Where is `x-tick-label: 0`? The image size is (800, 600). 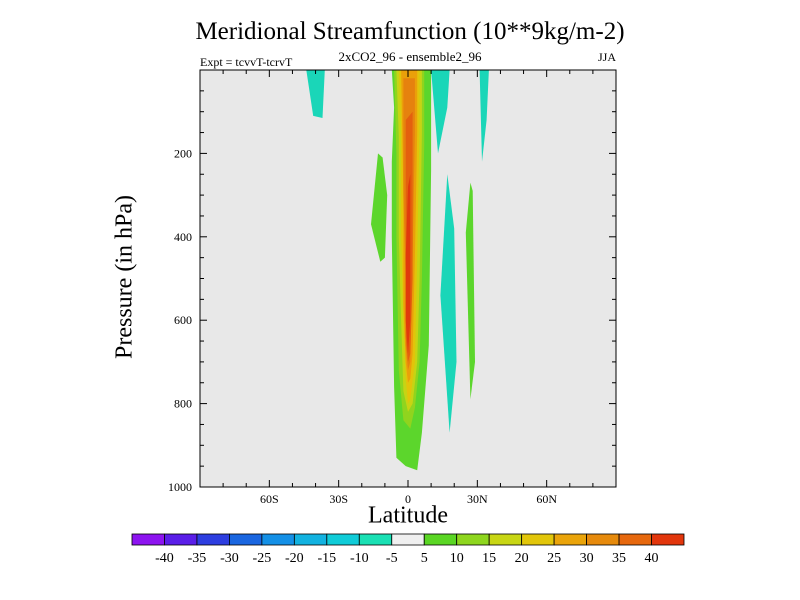
x-tick-label: 0 is located at coordinates (408, 499).